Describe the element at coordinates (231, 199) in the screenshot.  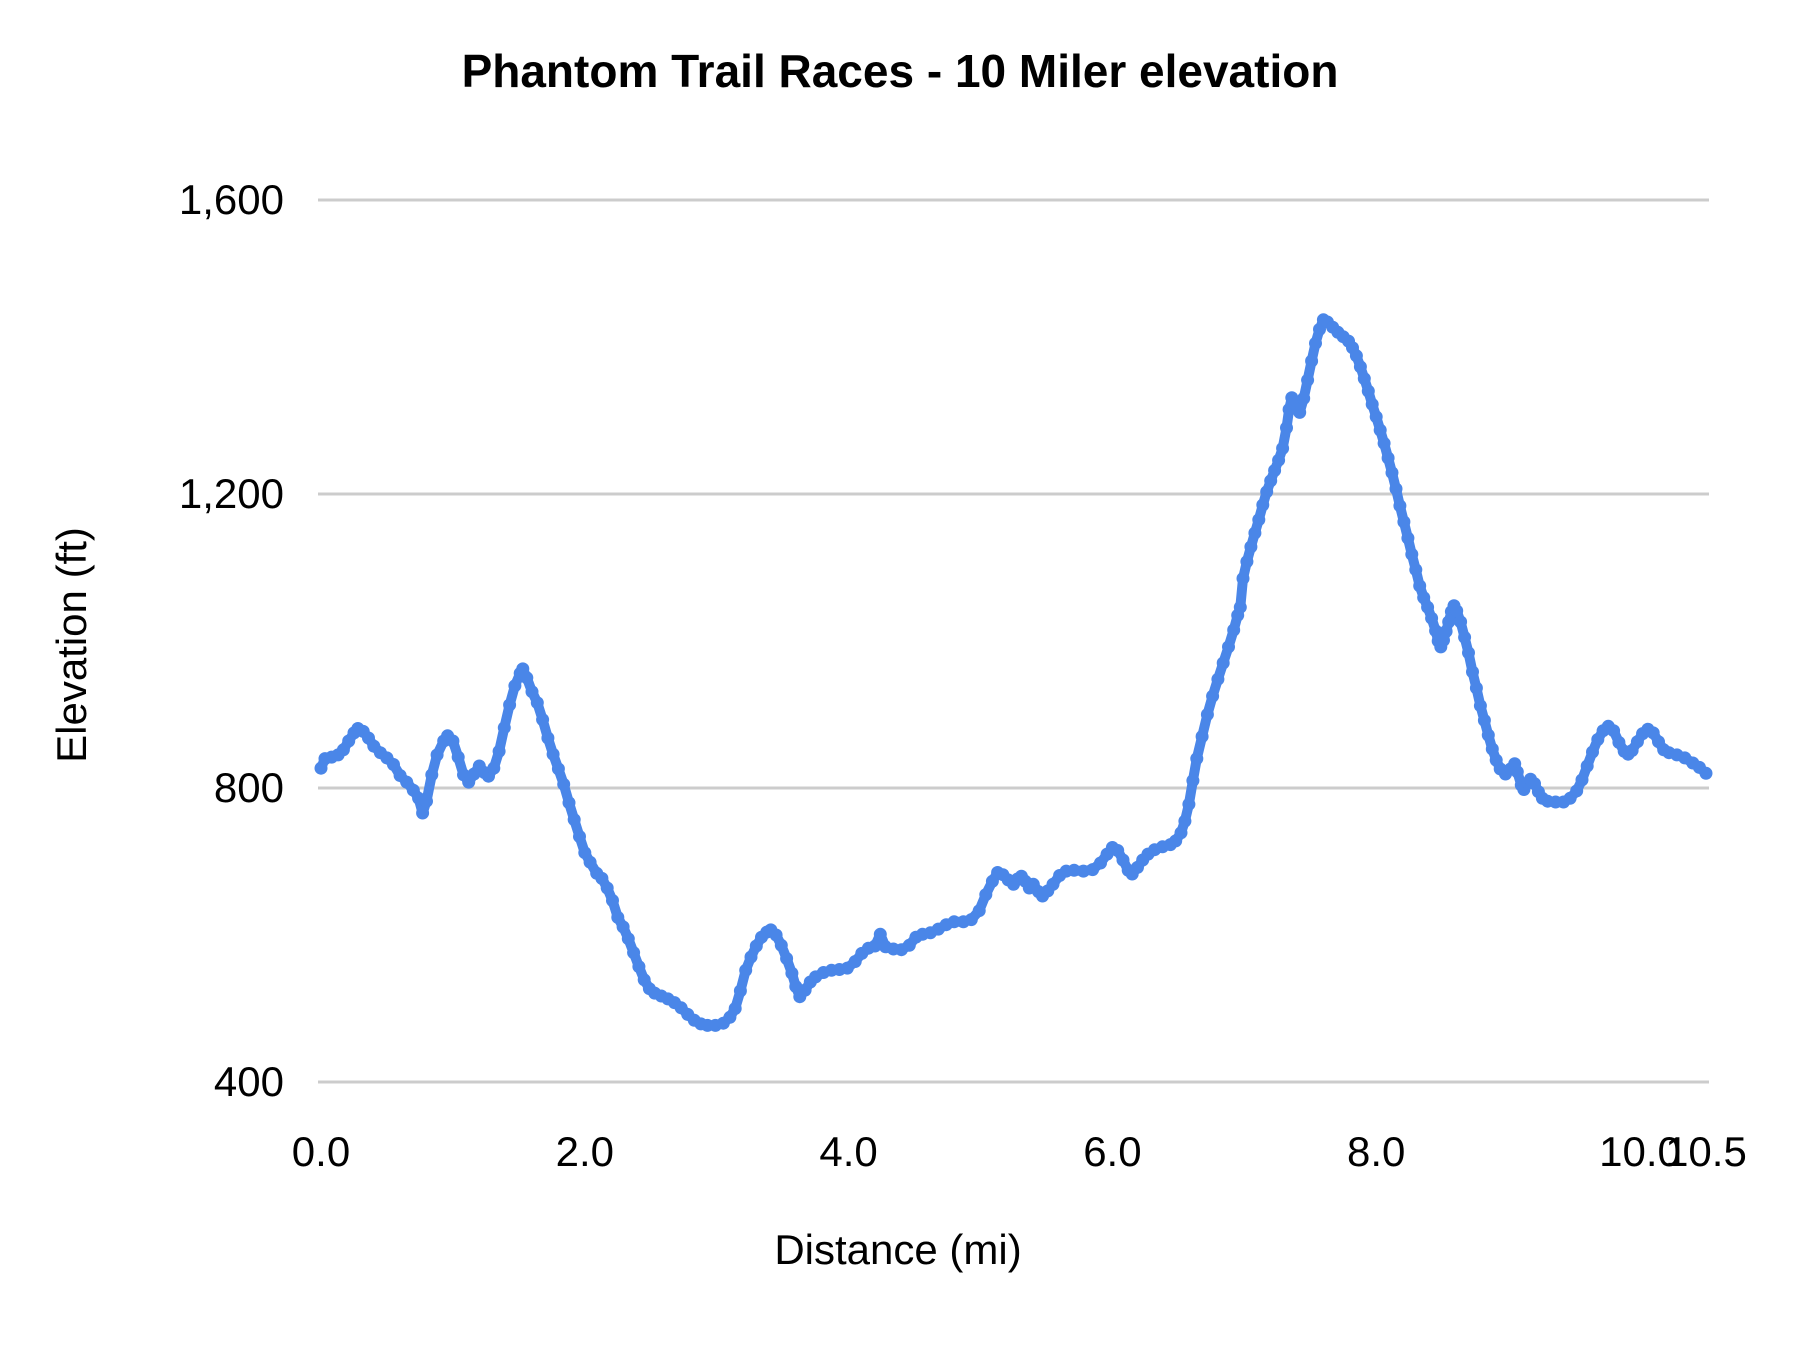
I see `y-tick-label: 1,600` at that location.